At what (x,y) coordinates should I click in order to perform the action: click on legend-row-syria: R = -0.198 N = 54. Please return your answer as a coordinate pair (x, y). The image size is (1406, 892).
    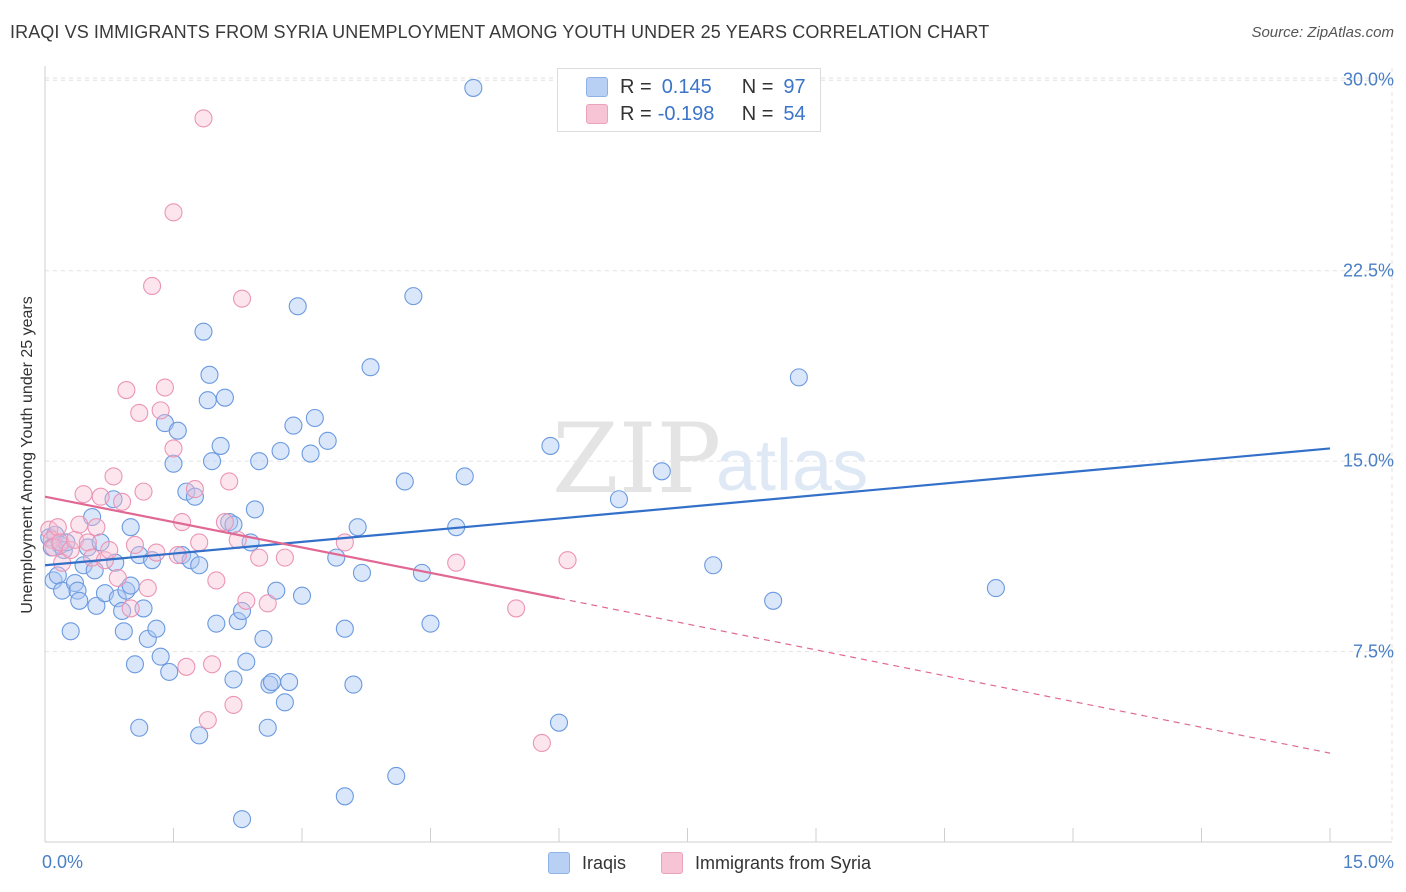
    Looking at the image, I should click on (696, 114).